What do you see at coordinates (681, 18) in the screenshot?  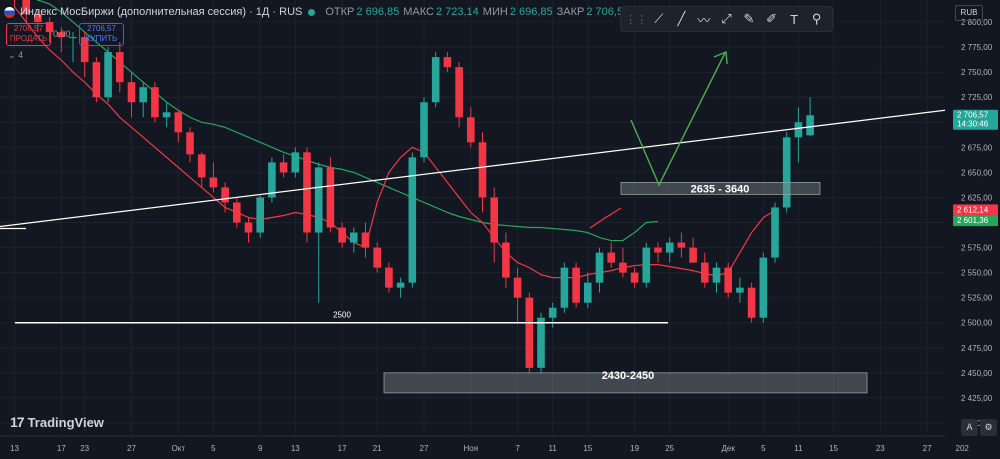 I see `ray-icon: ╱` at bounding box center [681, 18].